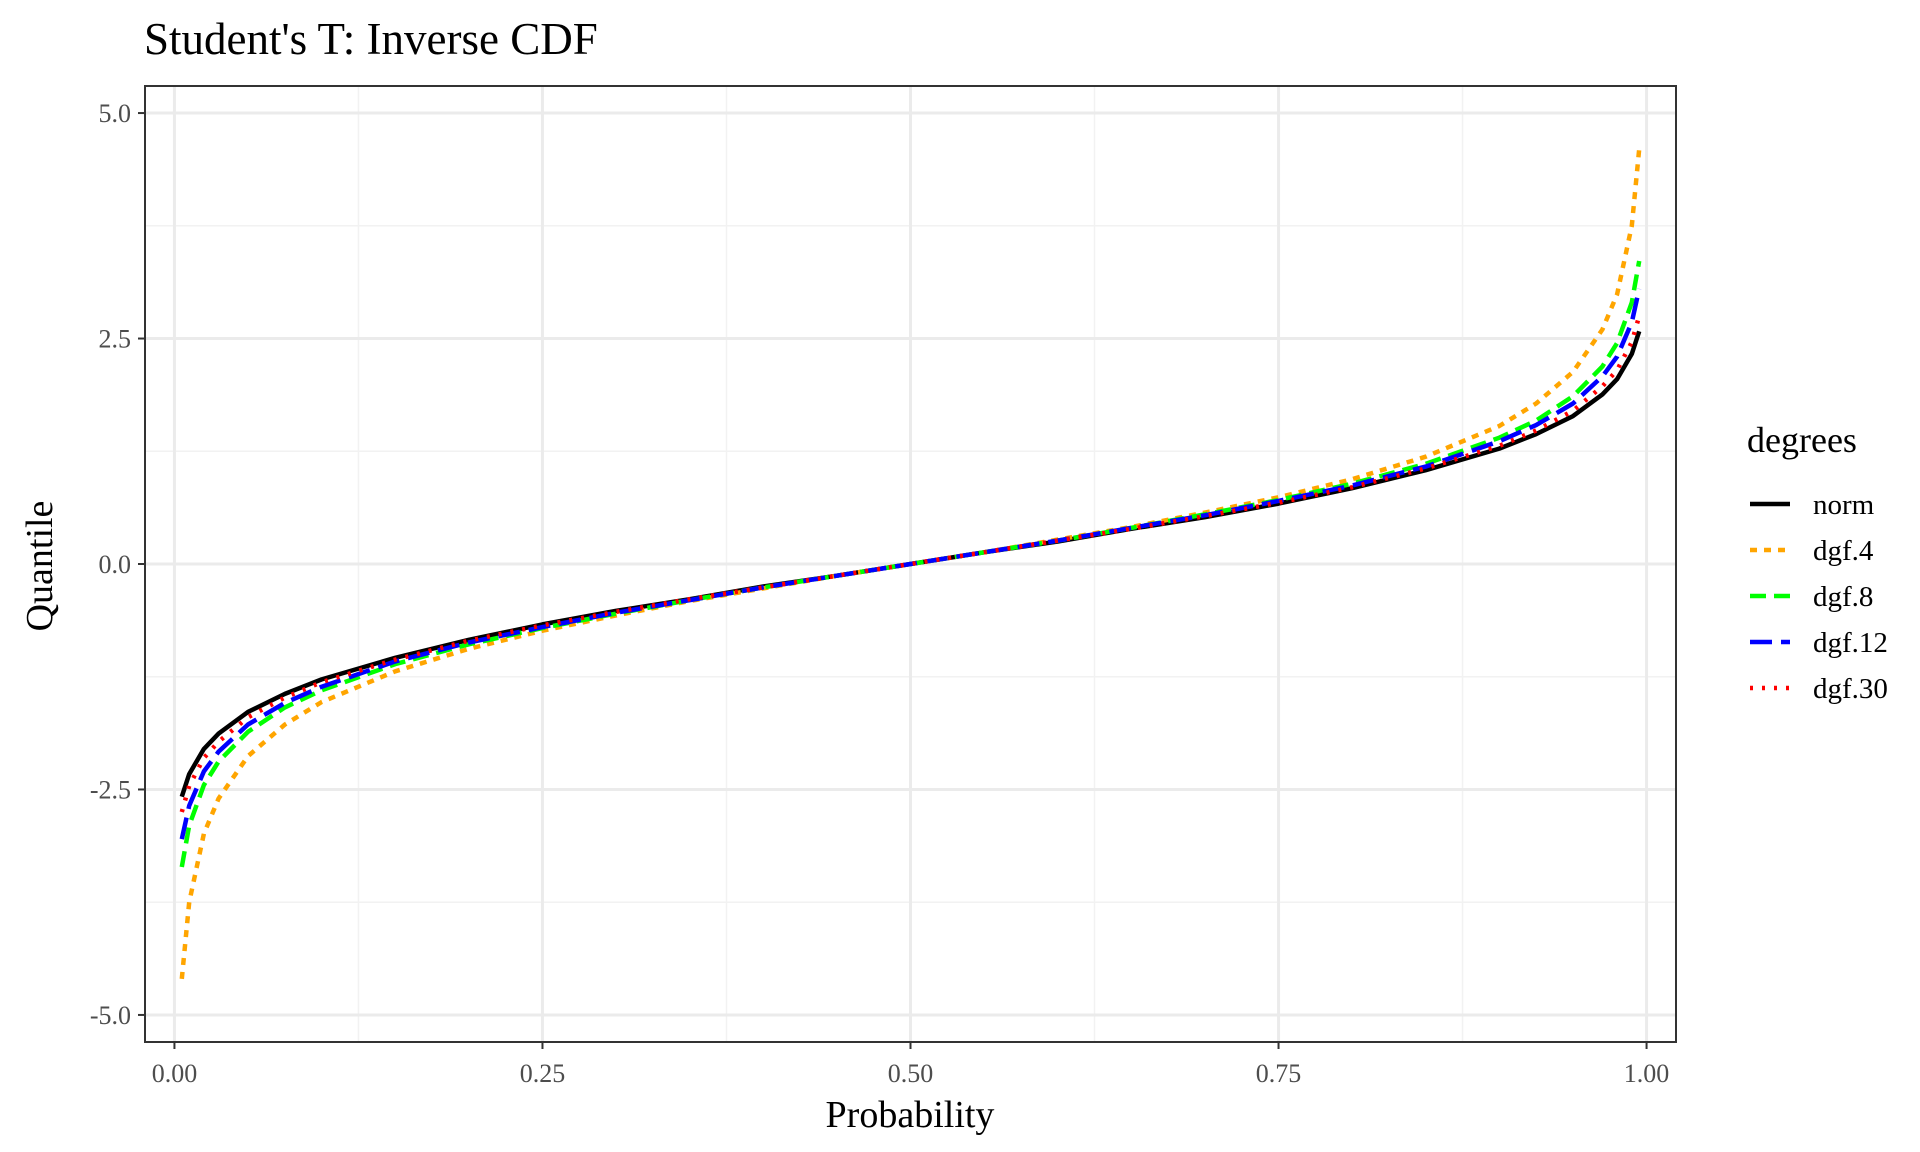 The height and width of the screenshot is (1152, 1920). I want to click on x-axis-title: Probability, so click(910, 1115).